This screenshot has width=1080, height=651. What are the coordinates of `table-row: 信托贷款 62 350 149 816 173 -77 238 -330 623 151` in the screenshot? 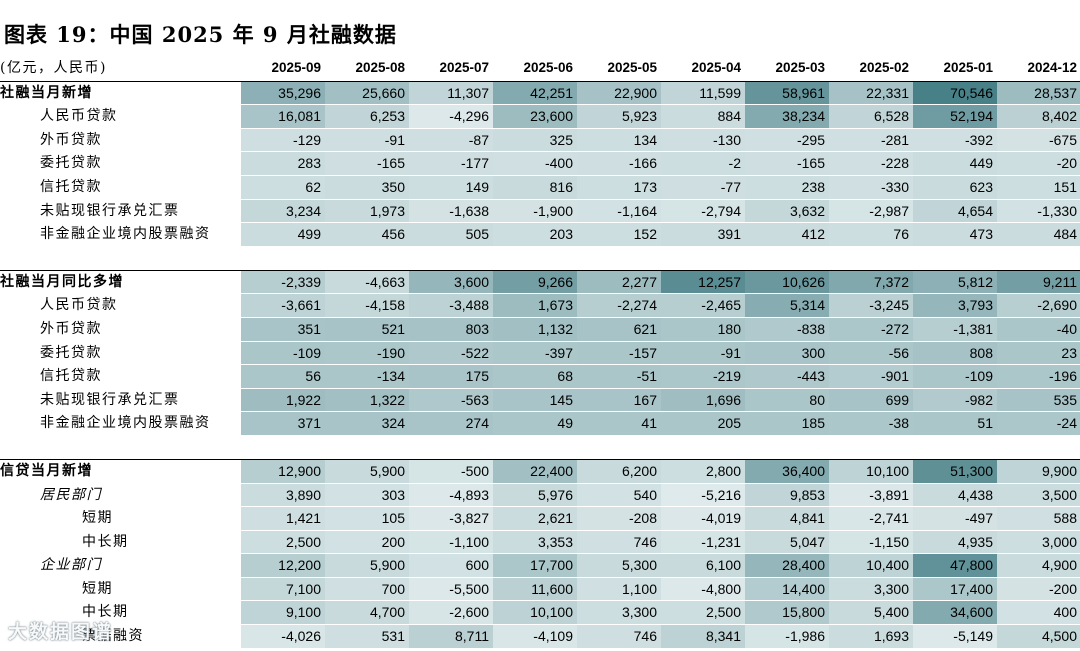 It's located at (540, 187).